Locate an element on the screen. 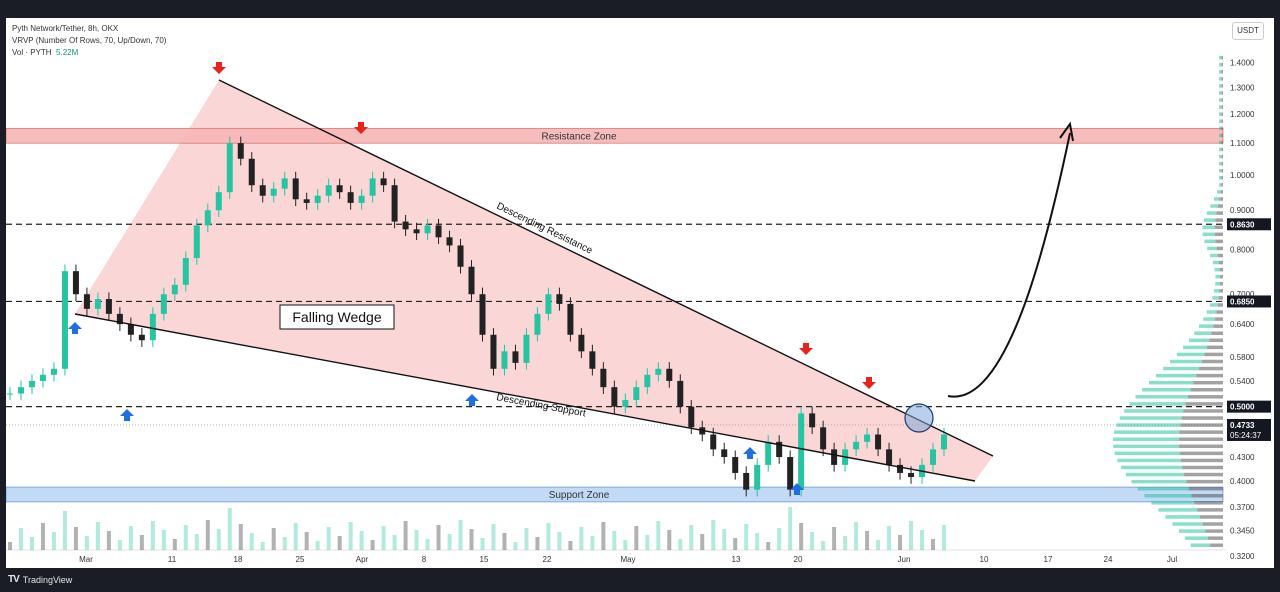  price-badge is located at coordinates (1249, 406).